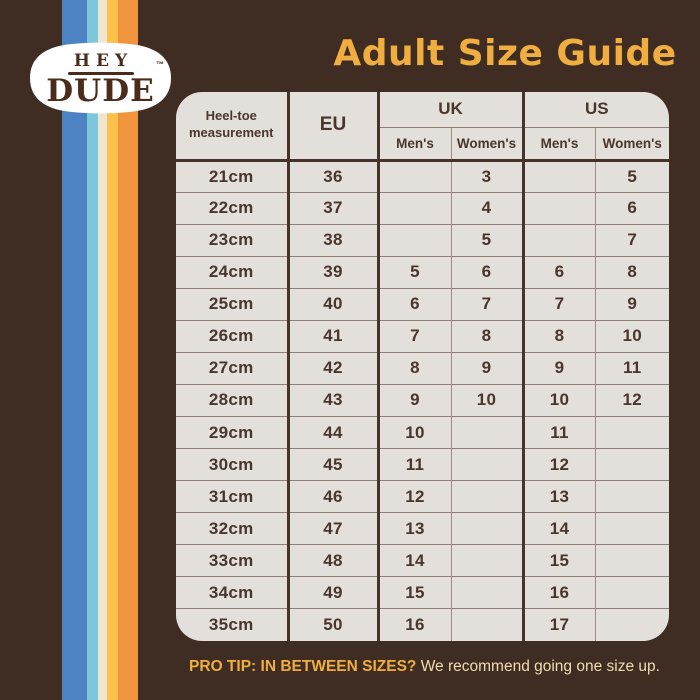 The width and height of the screenshot is (700, 700). What do you see at coordinates (486, 240) in the screenshot?
I see `cell-uk-womens: 5` at bounding box center [486, 240].